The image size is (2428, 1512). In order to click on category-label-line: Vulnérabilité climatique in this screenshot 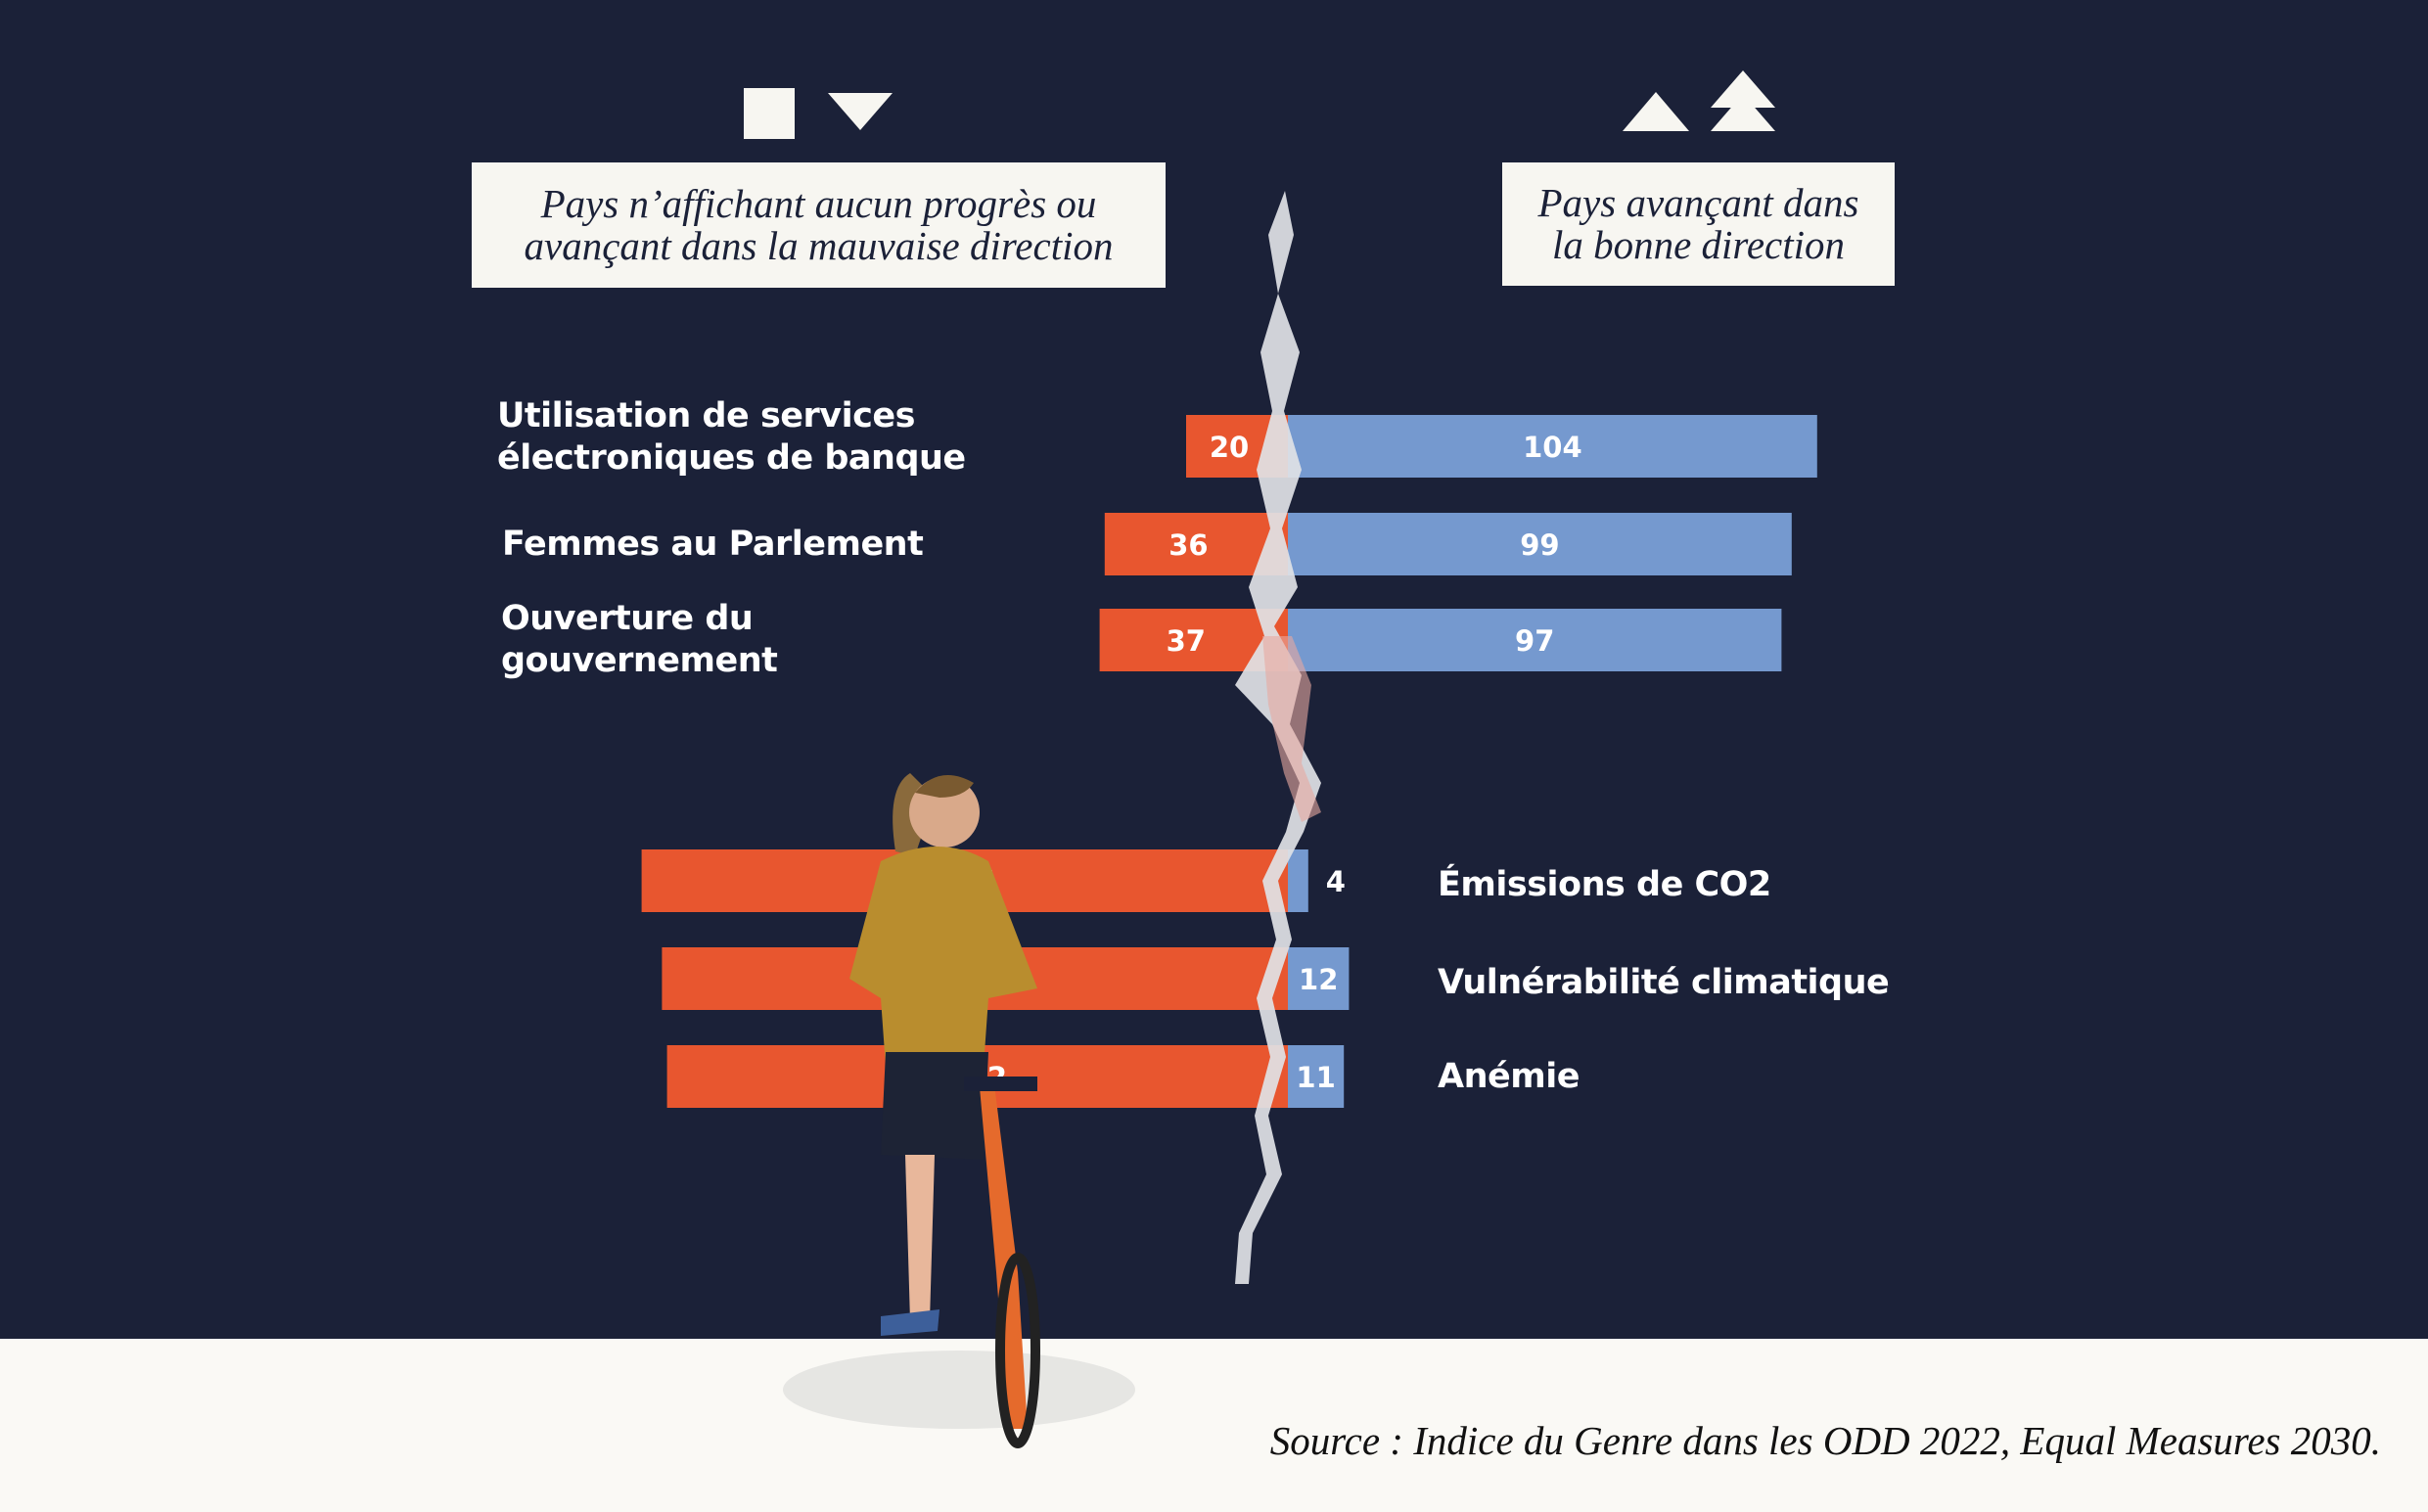, I will do `click(1664, 982)`.